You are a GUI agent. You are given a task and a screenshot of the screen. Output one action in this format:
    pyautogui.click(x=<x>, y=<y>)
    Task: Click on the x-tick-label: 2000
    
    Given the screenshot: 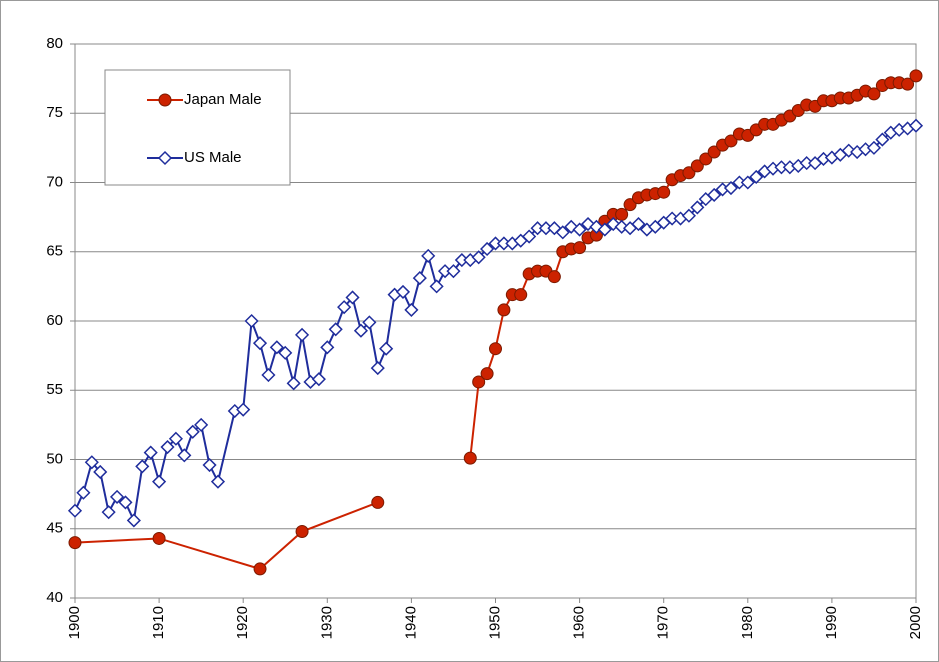 What is the action you would take?
    pyautogui.click(x=915, y=622)
    